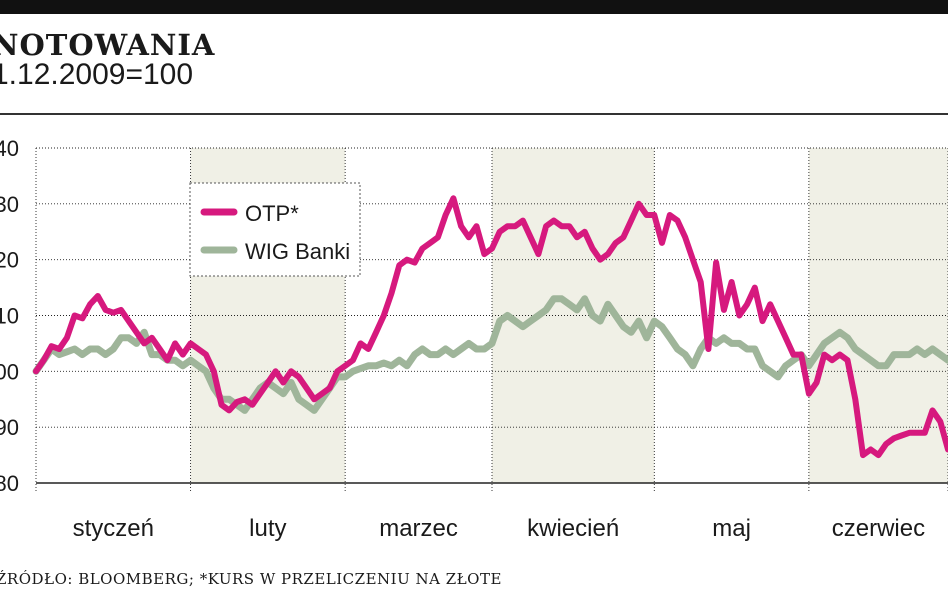  I want to click on x-tick-label-month: czerwiec, so click(878, 528).